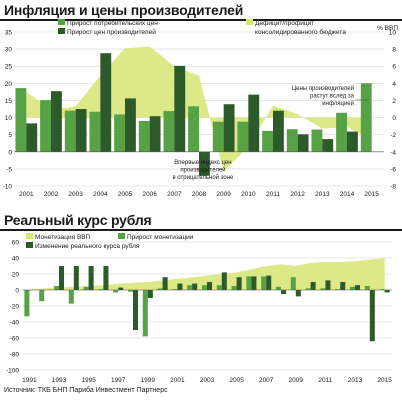  I want to click on x-tick-label: 1995, so click(88, 380).